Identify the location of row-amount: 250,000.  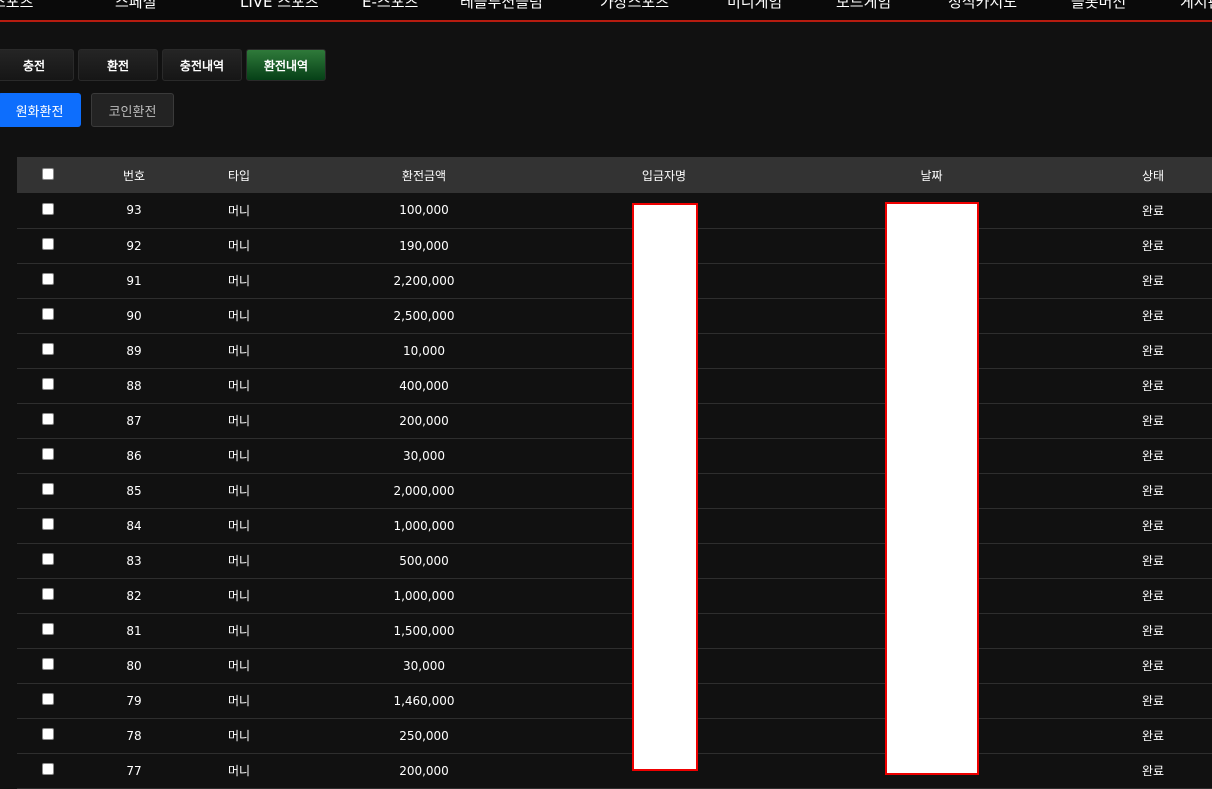
(424, 736).